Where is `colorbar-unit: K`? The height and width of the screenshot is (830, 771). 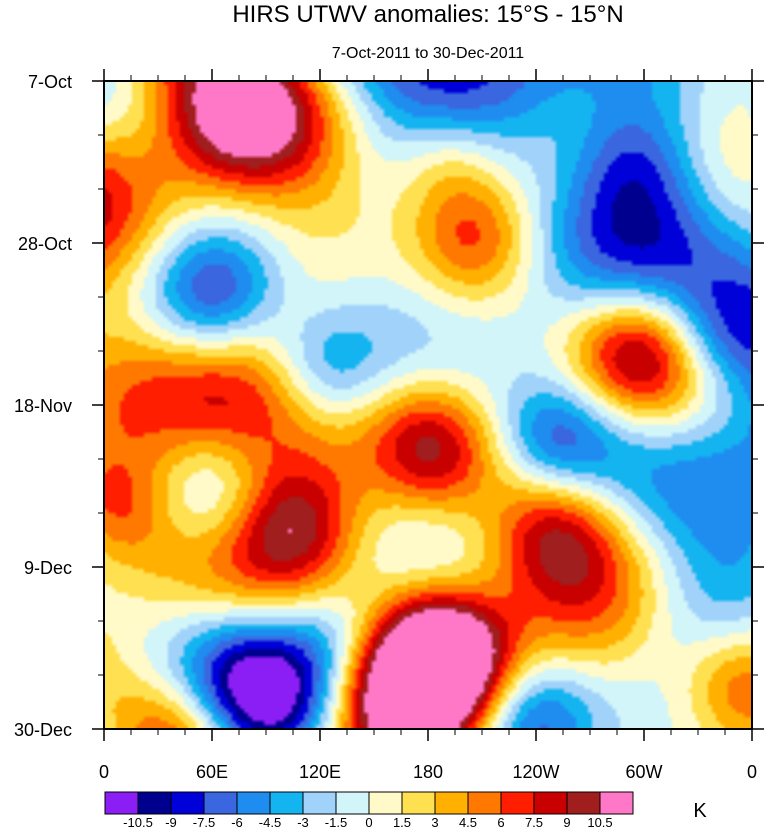 colorbar-unit: K is located at coordinates (700, 811).